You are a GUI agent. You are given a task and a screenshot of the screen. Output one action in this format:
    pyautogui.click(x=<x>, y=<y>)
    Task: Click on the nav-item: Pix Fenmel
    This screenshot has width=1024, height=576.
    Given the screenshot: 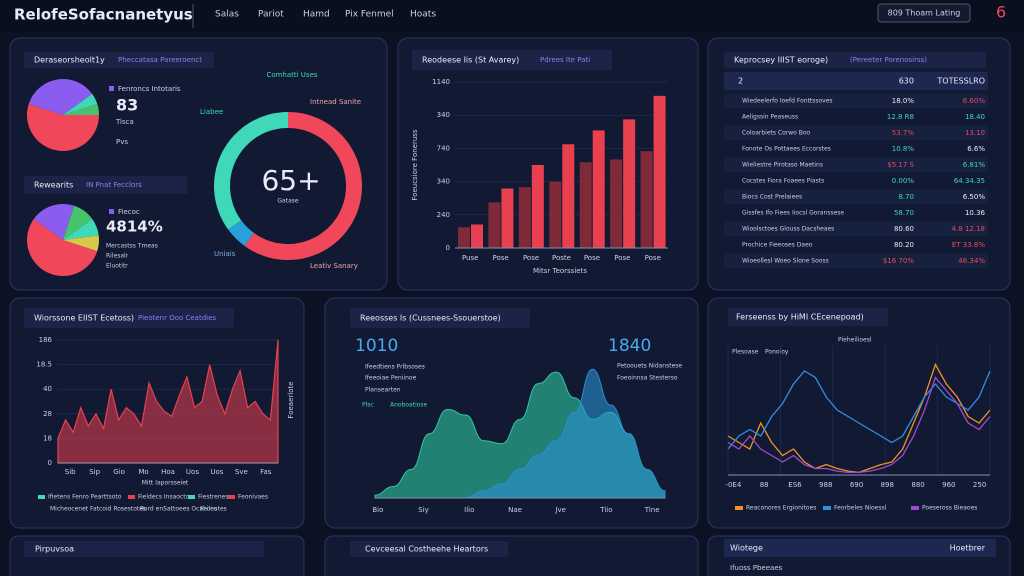 What is the action you would take?
    pyautogui.click(x=369, y=15)
    